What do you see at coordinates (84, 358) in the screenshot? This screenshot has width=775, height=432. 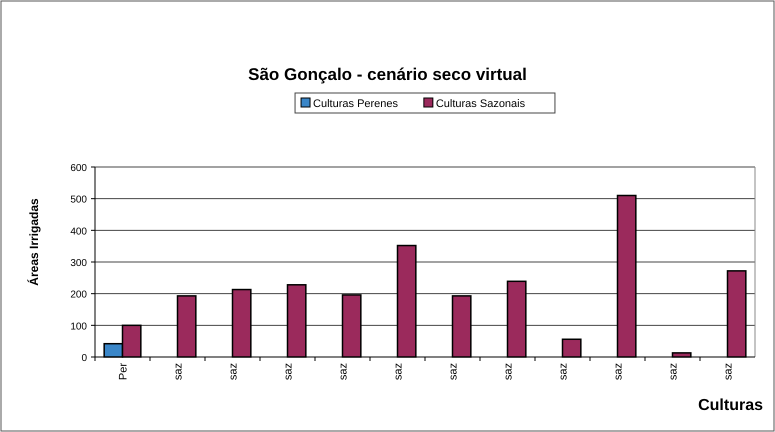 I see `y-tick-label: 0` at bounding box center [84, 358].